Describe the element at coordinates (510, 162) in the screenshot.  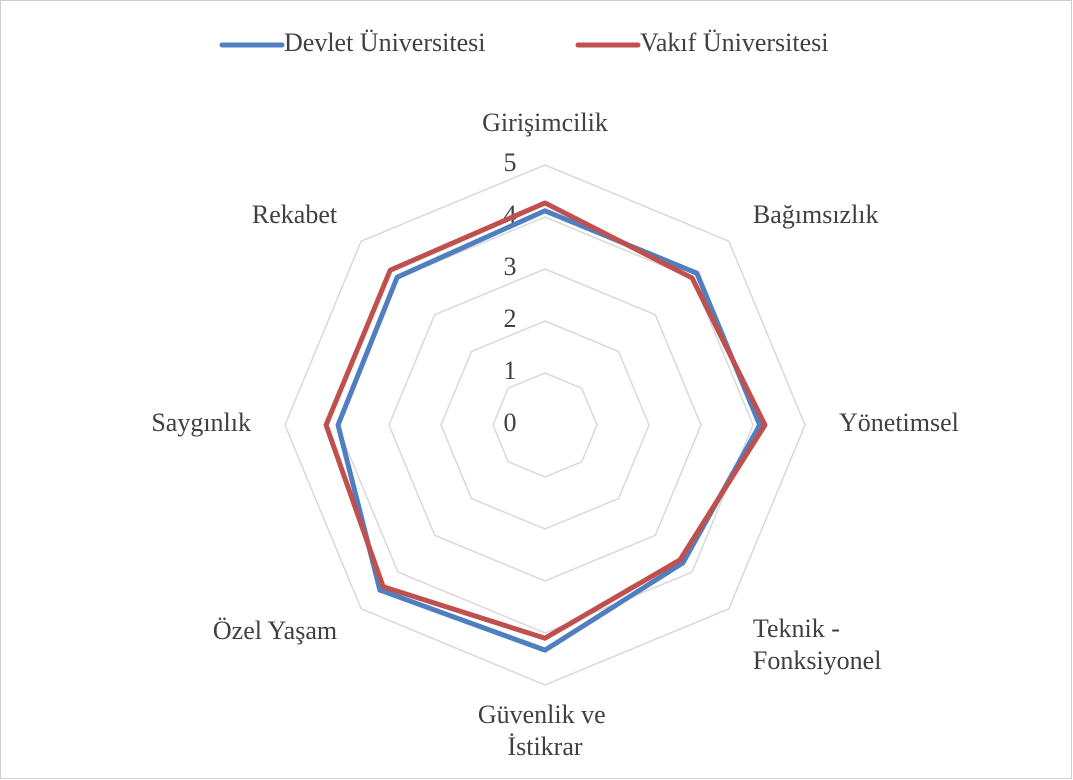
I see `r-tick-label: 5` at that location.